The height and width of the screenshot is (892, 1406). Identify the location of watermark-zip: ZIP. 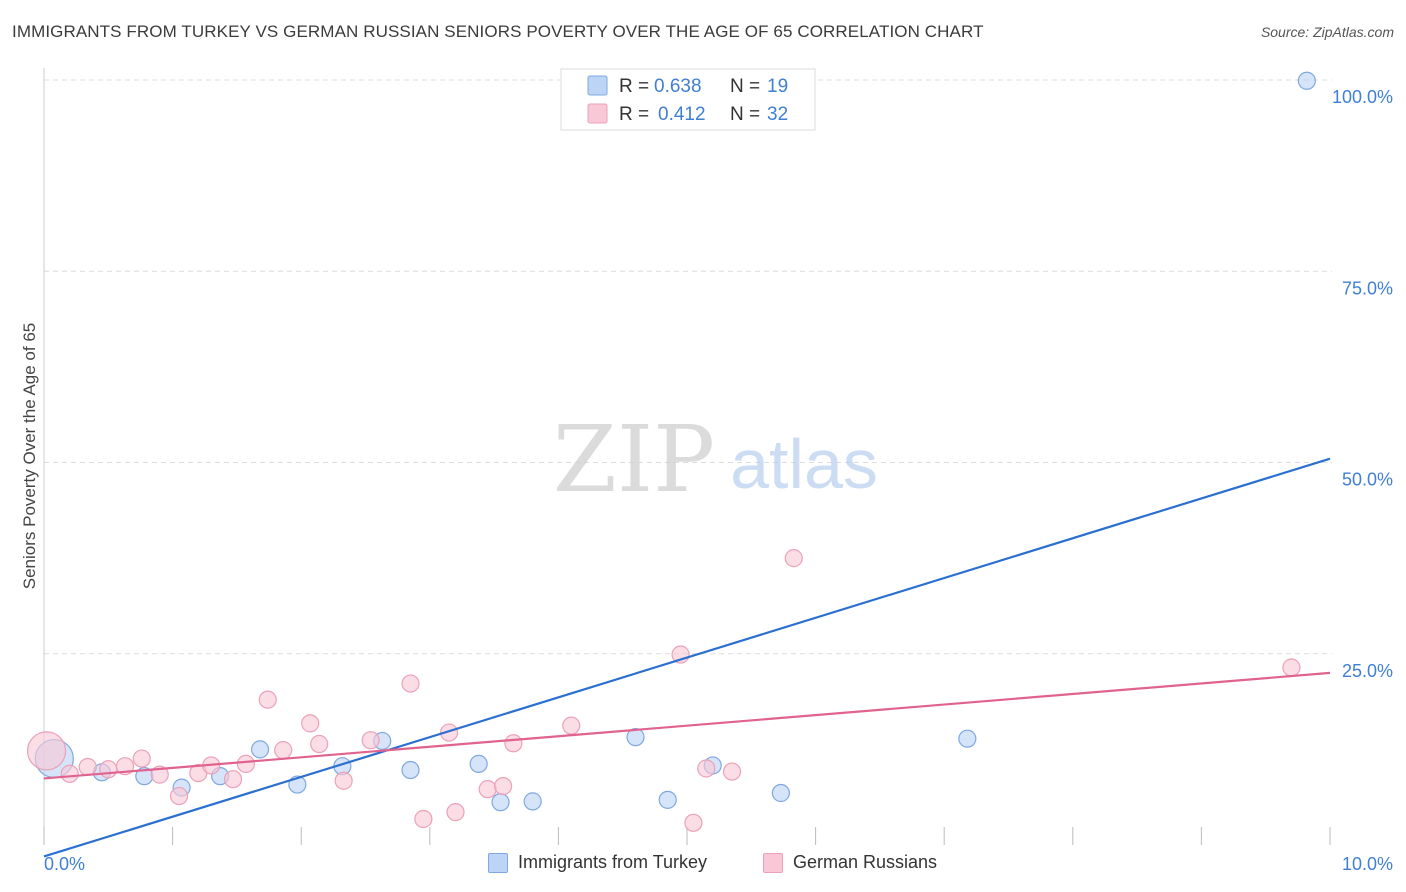
(634, 459).